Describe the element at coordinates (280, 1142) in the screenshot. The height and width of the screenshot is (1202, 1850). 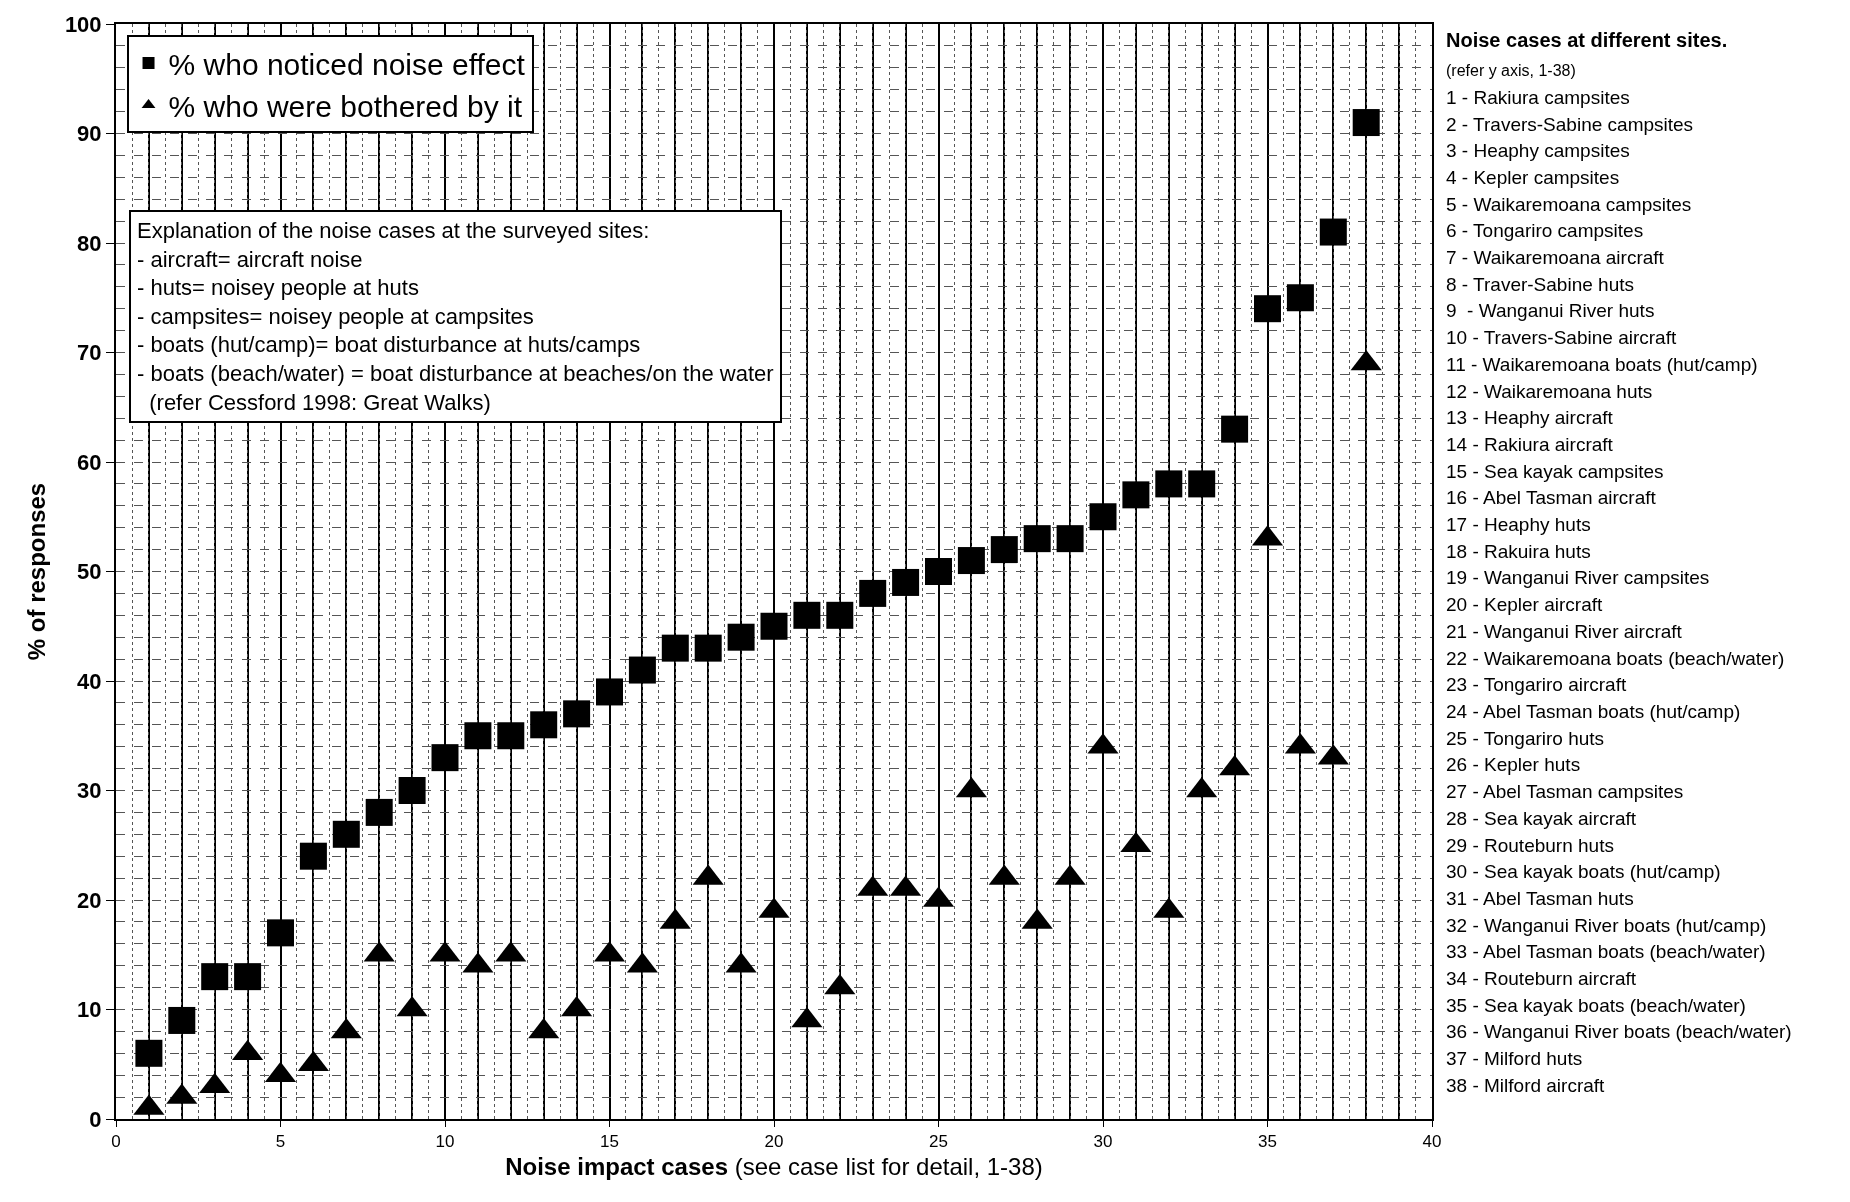
I see `x-tick-label: 5` at that location.